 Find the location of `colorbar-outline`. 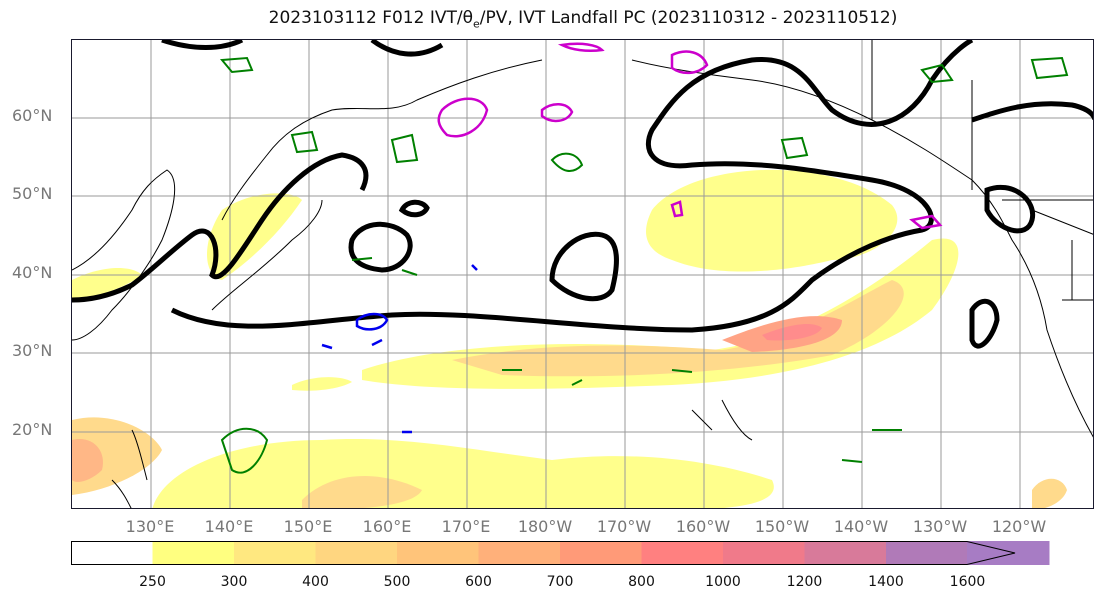

colorbar-outline is located at coordinates (543, 553).